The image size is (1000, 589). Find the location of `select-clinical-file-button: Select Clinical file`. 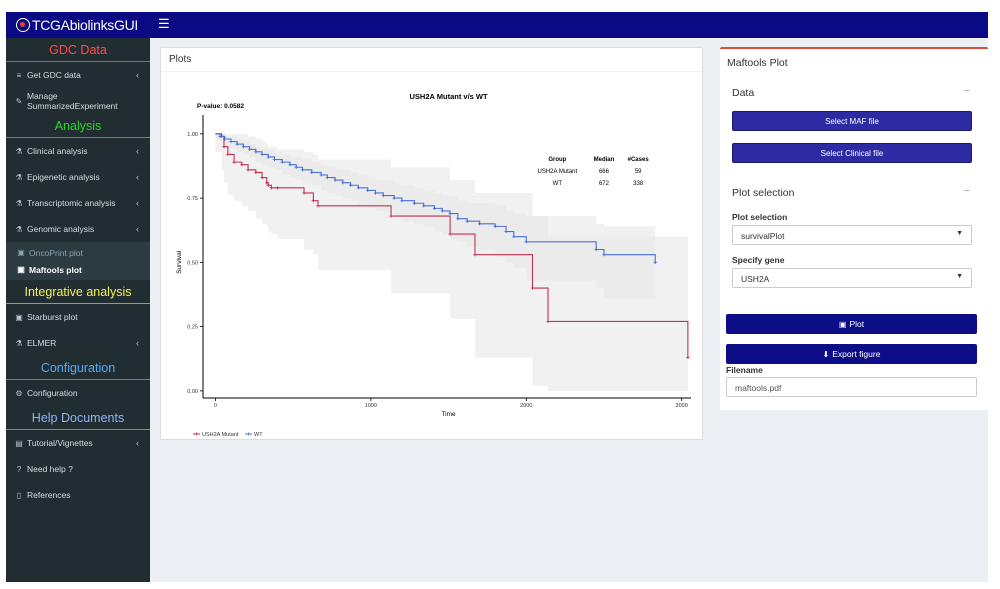

select-clinical-file-button: Select Clinical file is located at coordinates (852, 153).